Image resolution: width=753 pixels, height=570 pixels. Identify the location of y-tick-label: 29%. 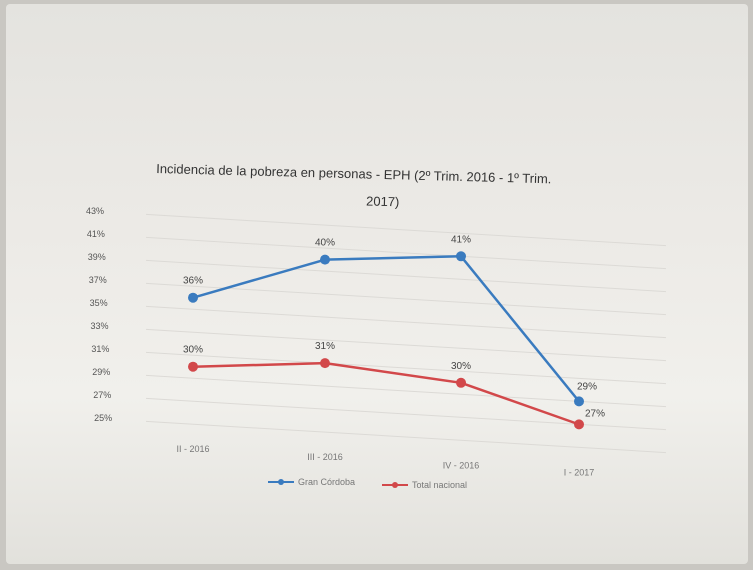
(101, 372).